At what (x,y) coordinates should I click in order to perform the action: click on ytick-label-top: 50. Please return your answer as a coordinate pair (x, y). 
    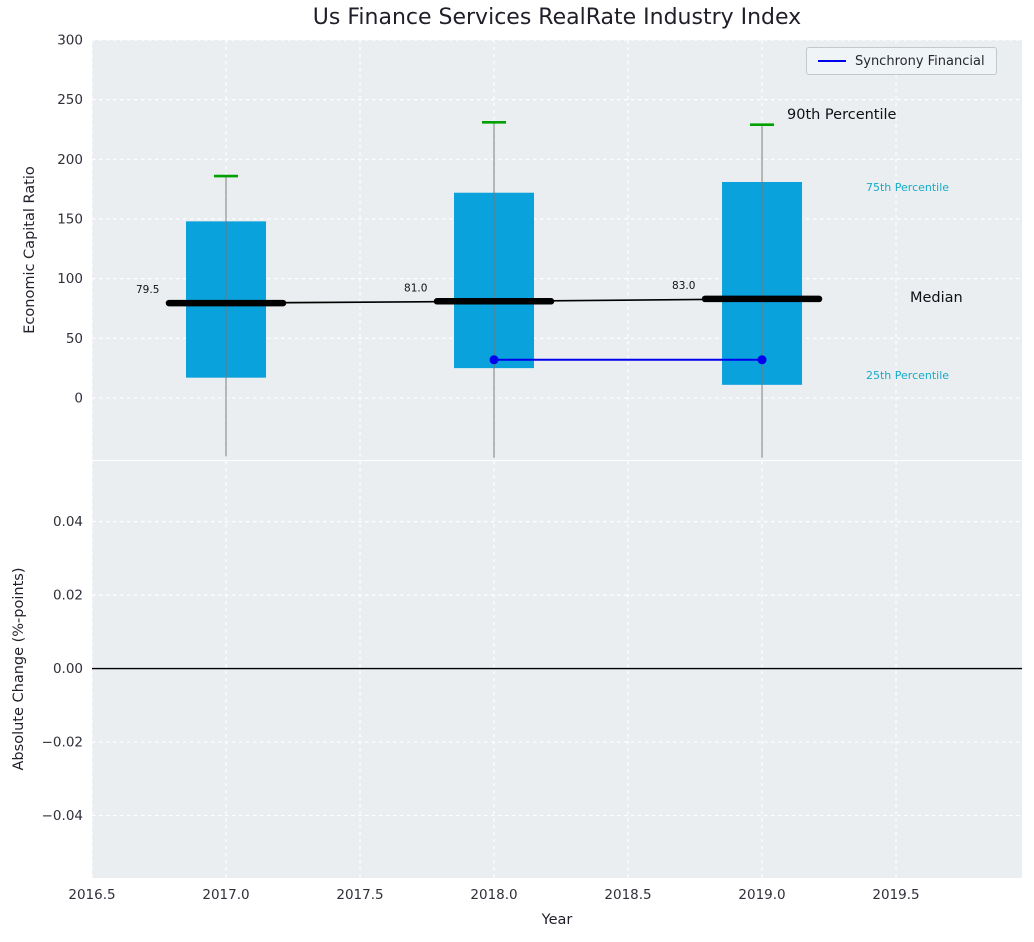
    Looking at the image, I should click on (74, 339).